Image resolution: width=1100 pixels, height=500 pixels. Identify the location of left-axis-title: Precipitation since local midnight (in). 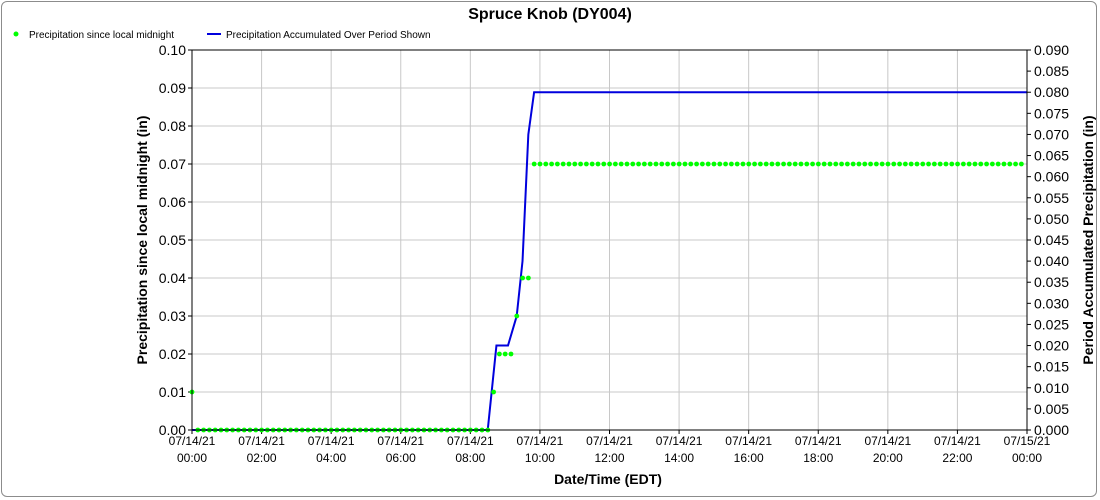
(142, 240).